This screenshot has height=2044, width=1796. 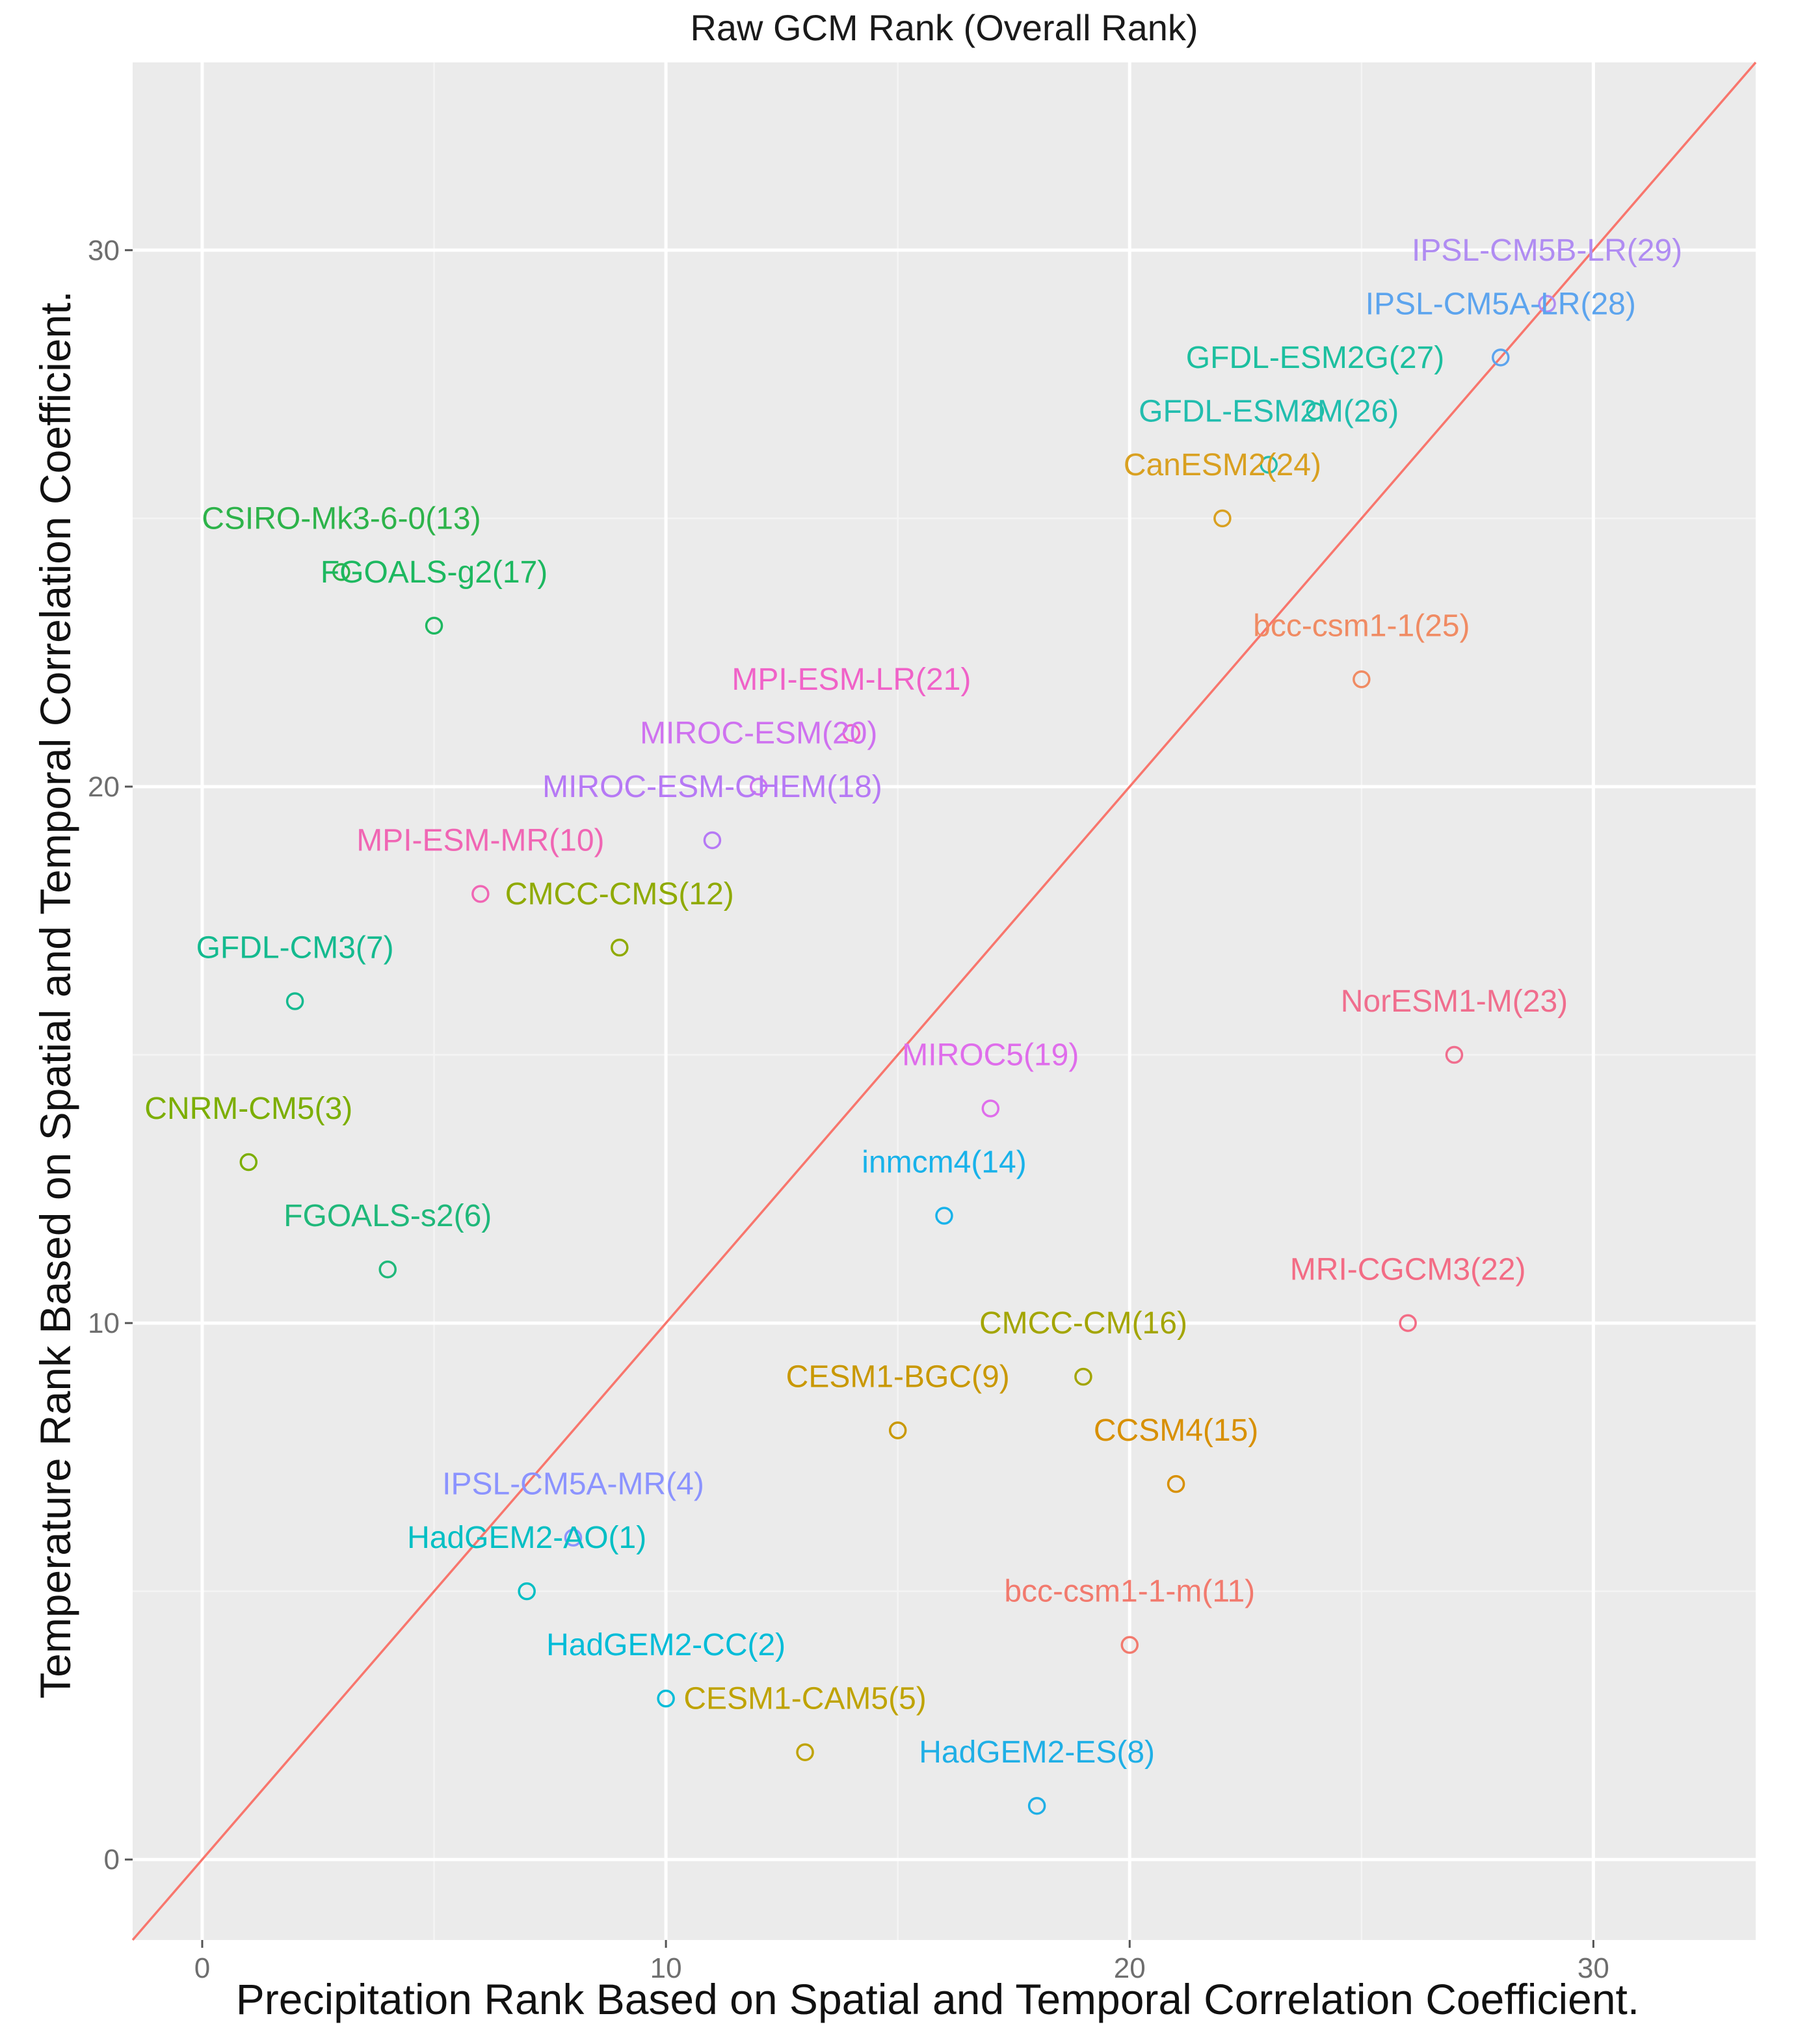 What do you see at coordinates (758, 733) in the screenshot?
I see `point-label: MIROC-ESM(20)` at bounding box center [758, 733].